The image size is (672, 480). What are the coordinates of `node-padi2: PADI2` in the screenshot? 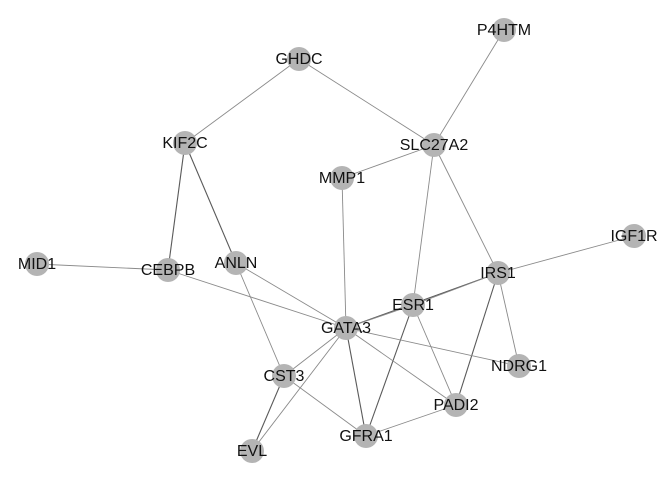 It's located at (456, 405).